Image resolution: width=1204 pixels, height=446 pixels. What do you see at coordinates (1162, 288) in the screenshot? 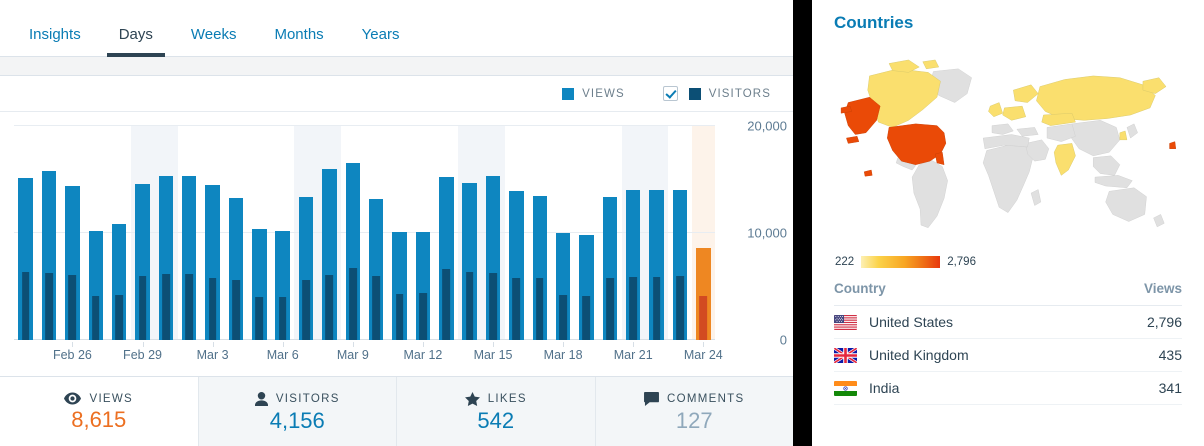
I see `column-header-views: Views` at bounding box center [1162, 288].